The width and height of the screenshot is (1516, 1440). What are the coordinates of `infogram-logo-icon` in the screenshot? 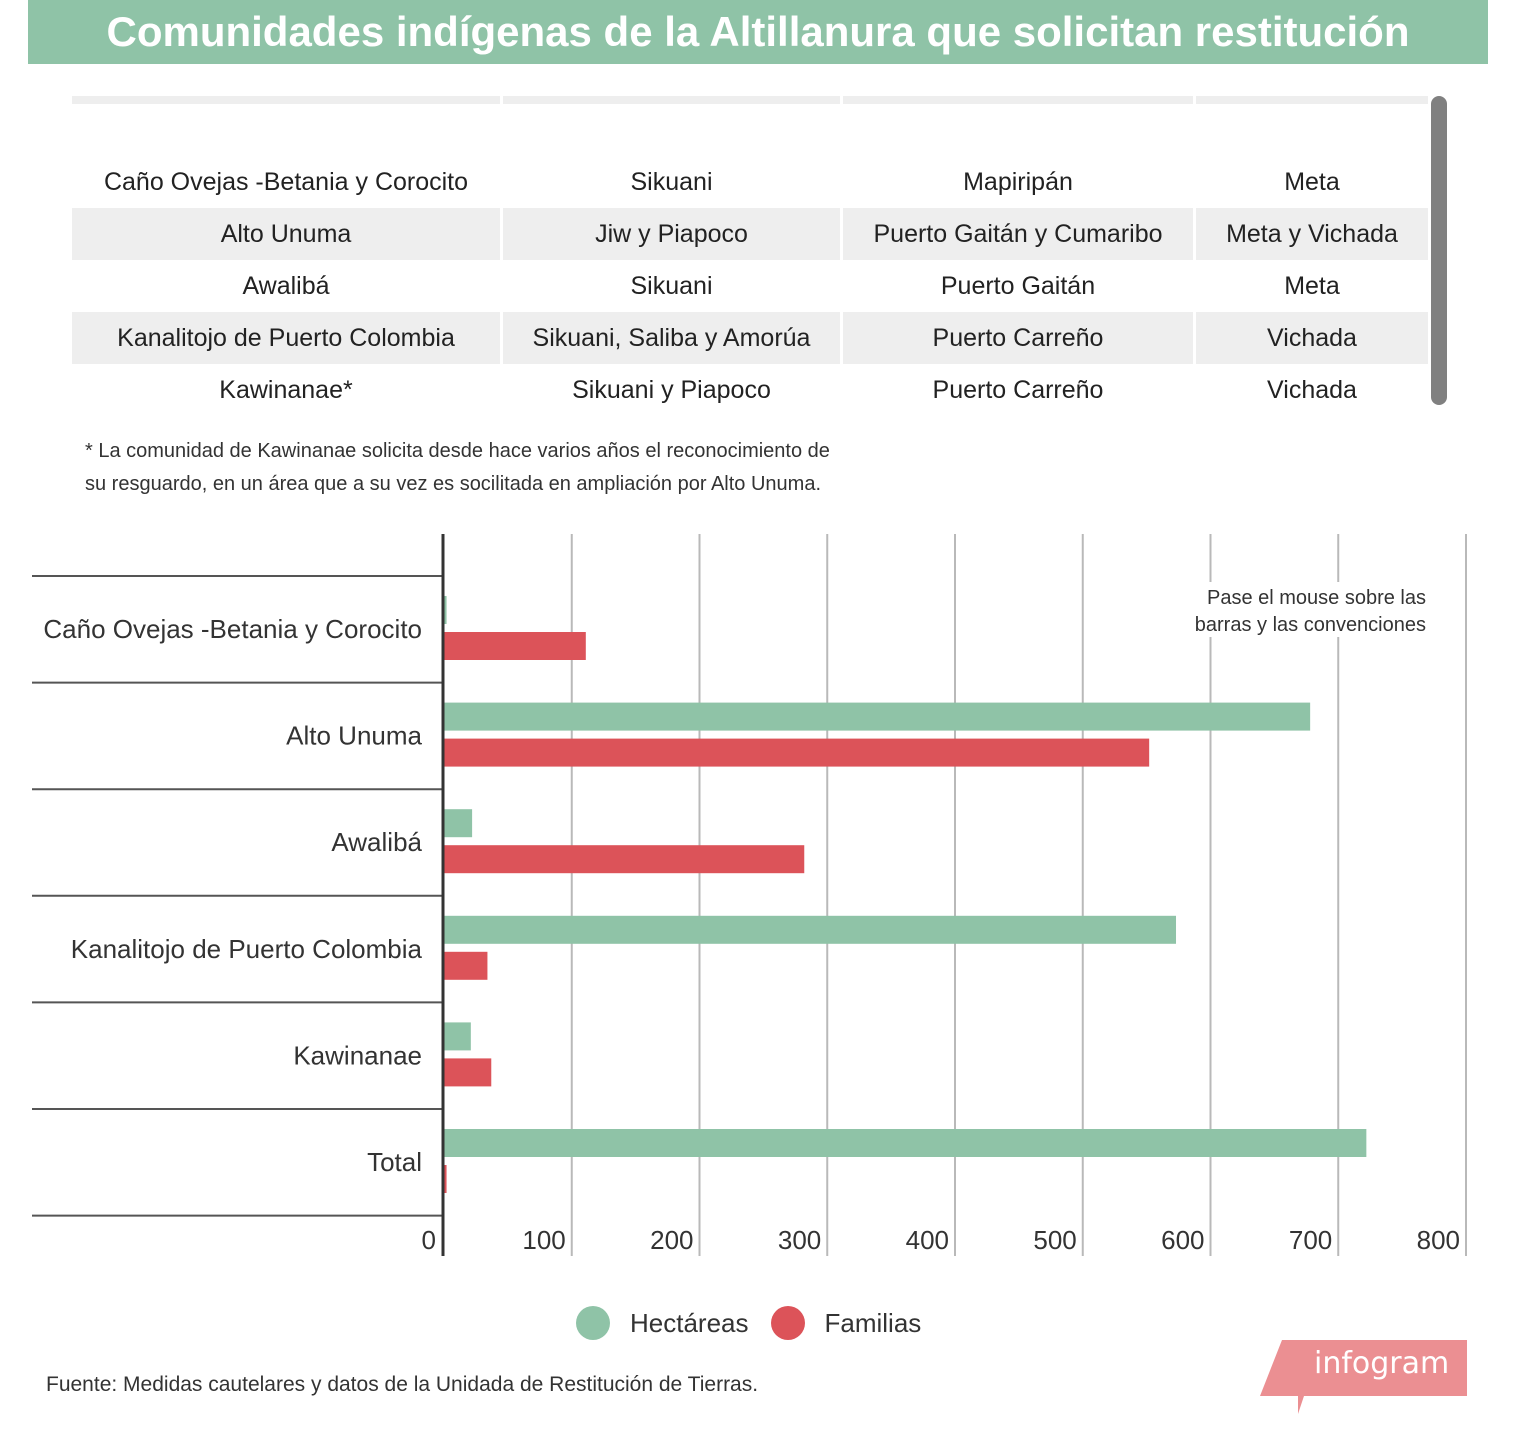 It's located at (1363, 1377).